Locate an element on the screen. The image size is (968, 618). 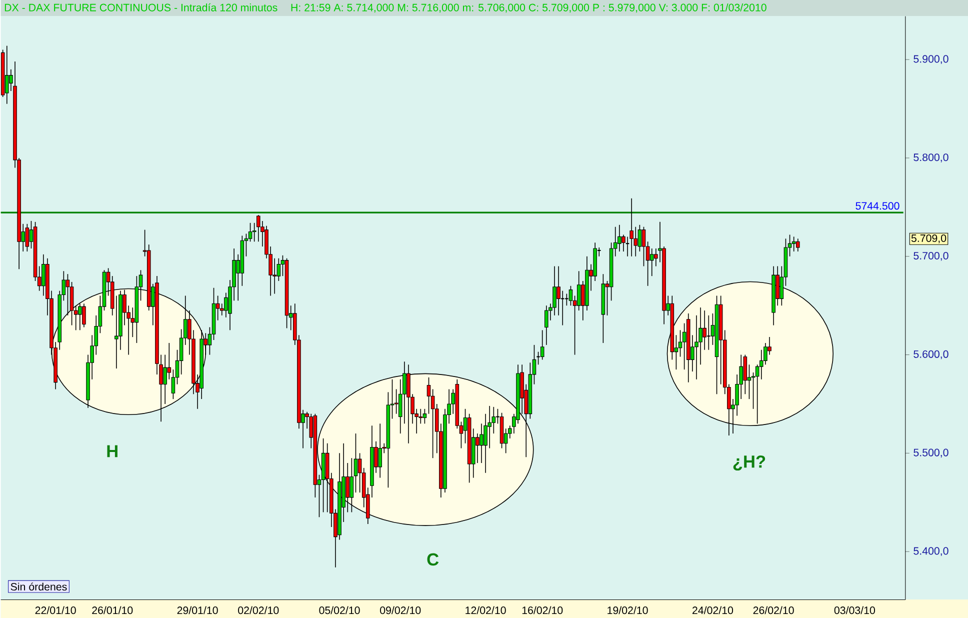
annotation: H is located at coordinates (112, 451).